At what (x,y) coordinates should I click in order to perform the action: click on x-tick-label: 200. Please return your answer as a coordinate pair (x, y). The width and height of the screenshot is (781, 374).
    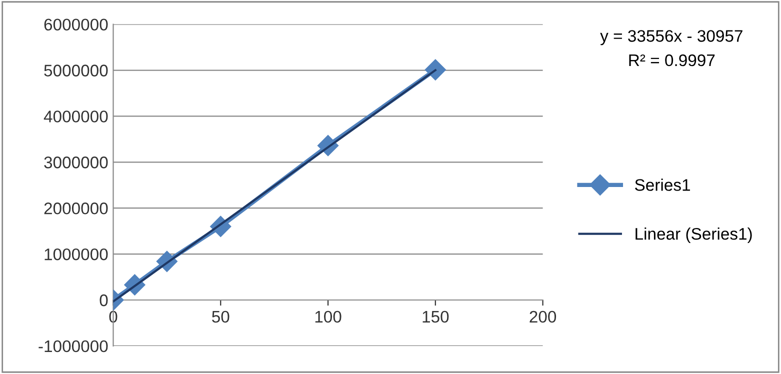
    Looking at the image, I should click on (543, 316).